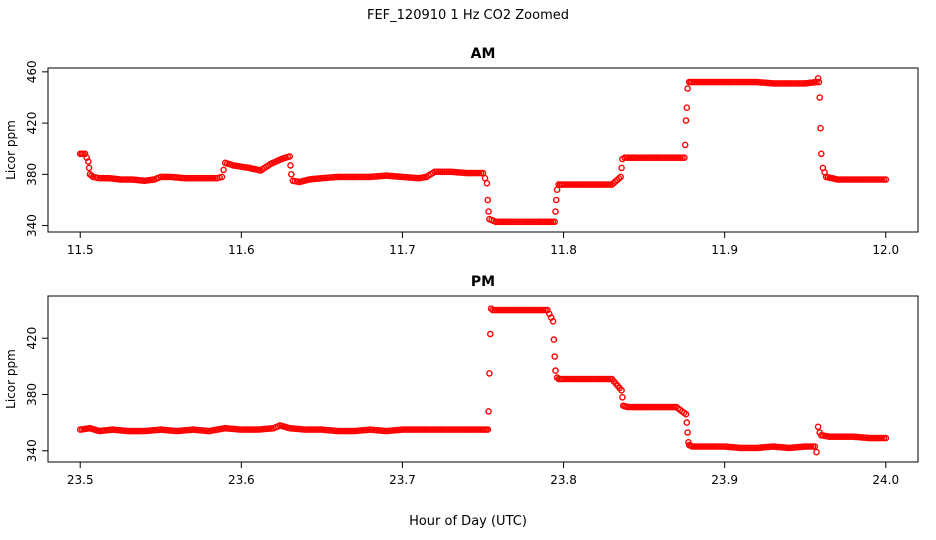  I want to click on x-tick-label: 12.0, so click(885, 250).